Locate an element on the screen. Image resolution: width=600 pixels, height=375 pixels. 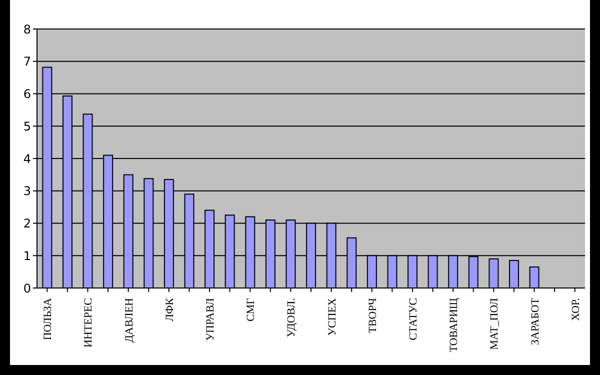
x-tick-label: ИНТЕРЕС is located at coordinates (88, 323).